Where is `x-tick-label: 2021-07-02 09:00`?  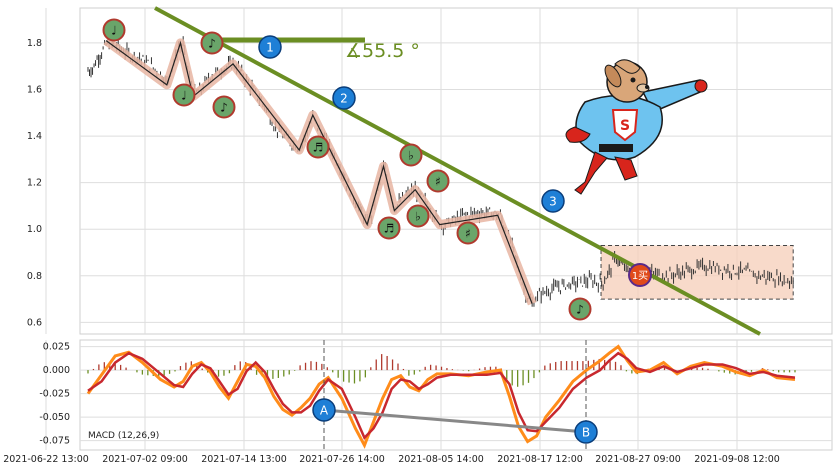 x-tick-label: 2021-07-02 09:00 is located at coordinates (145, 459).